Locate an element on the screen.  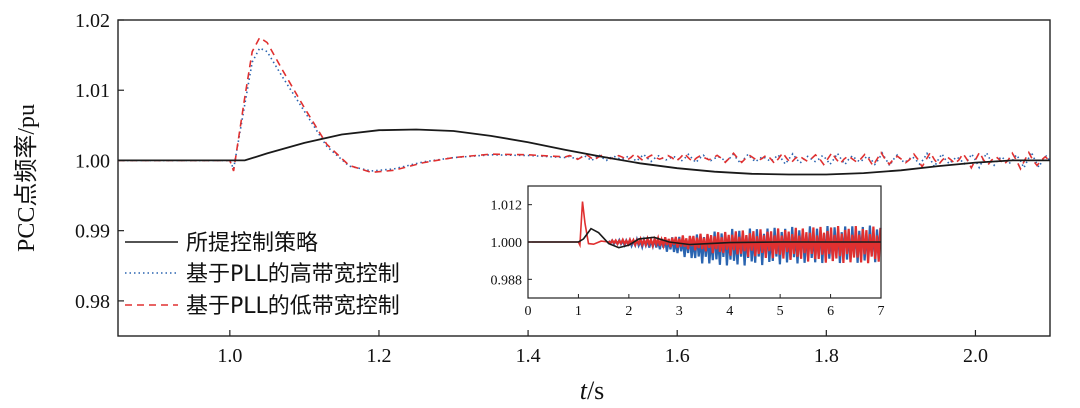
x-axis-label-variable: t is located at coordinates (584, 390).